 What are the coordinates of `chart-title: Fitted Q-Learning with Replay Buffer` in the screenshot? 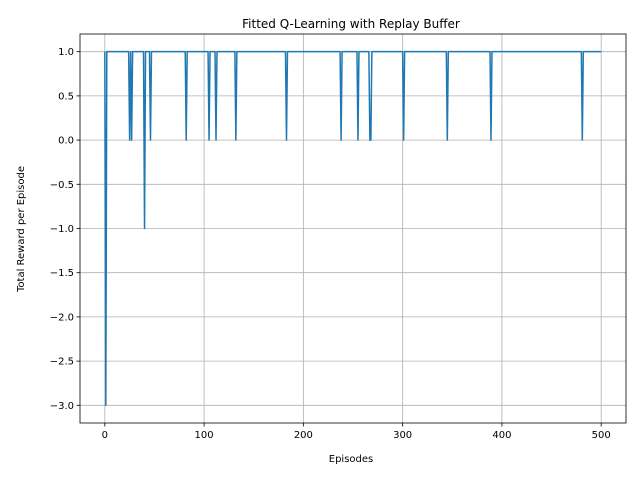 It's located at (351, 24).